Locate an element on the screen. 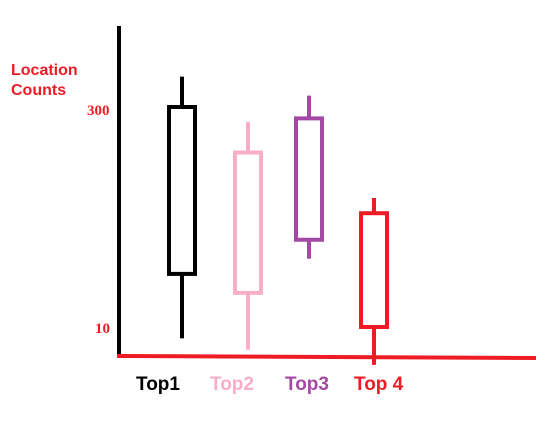 This screenshot has height=425, width=553. box-body-top3 is located at coordinates (309, 179).